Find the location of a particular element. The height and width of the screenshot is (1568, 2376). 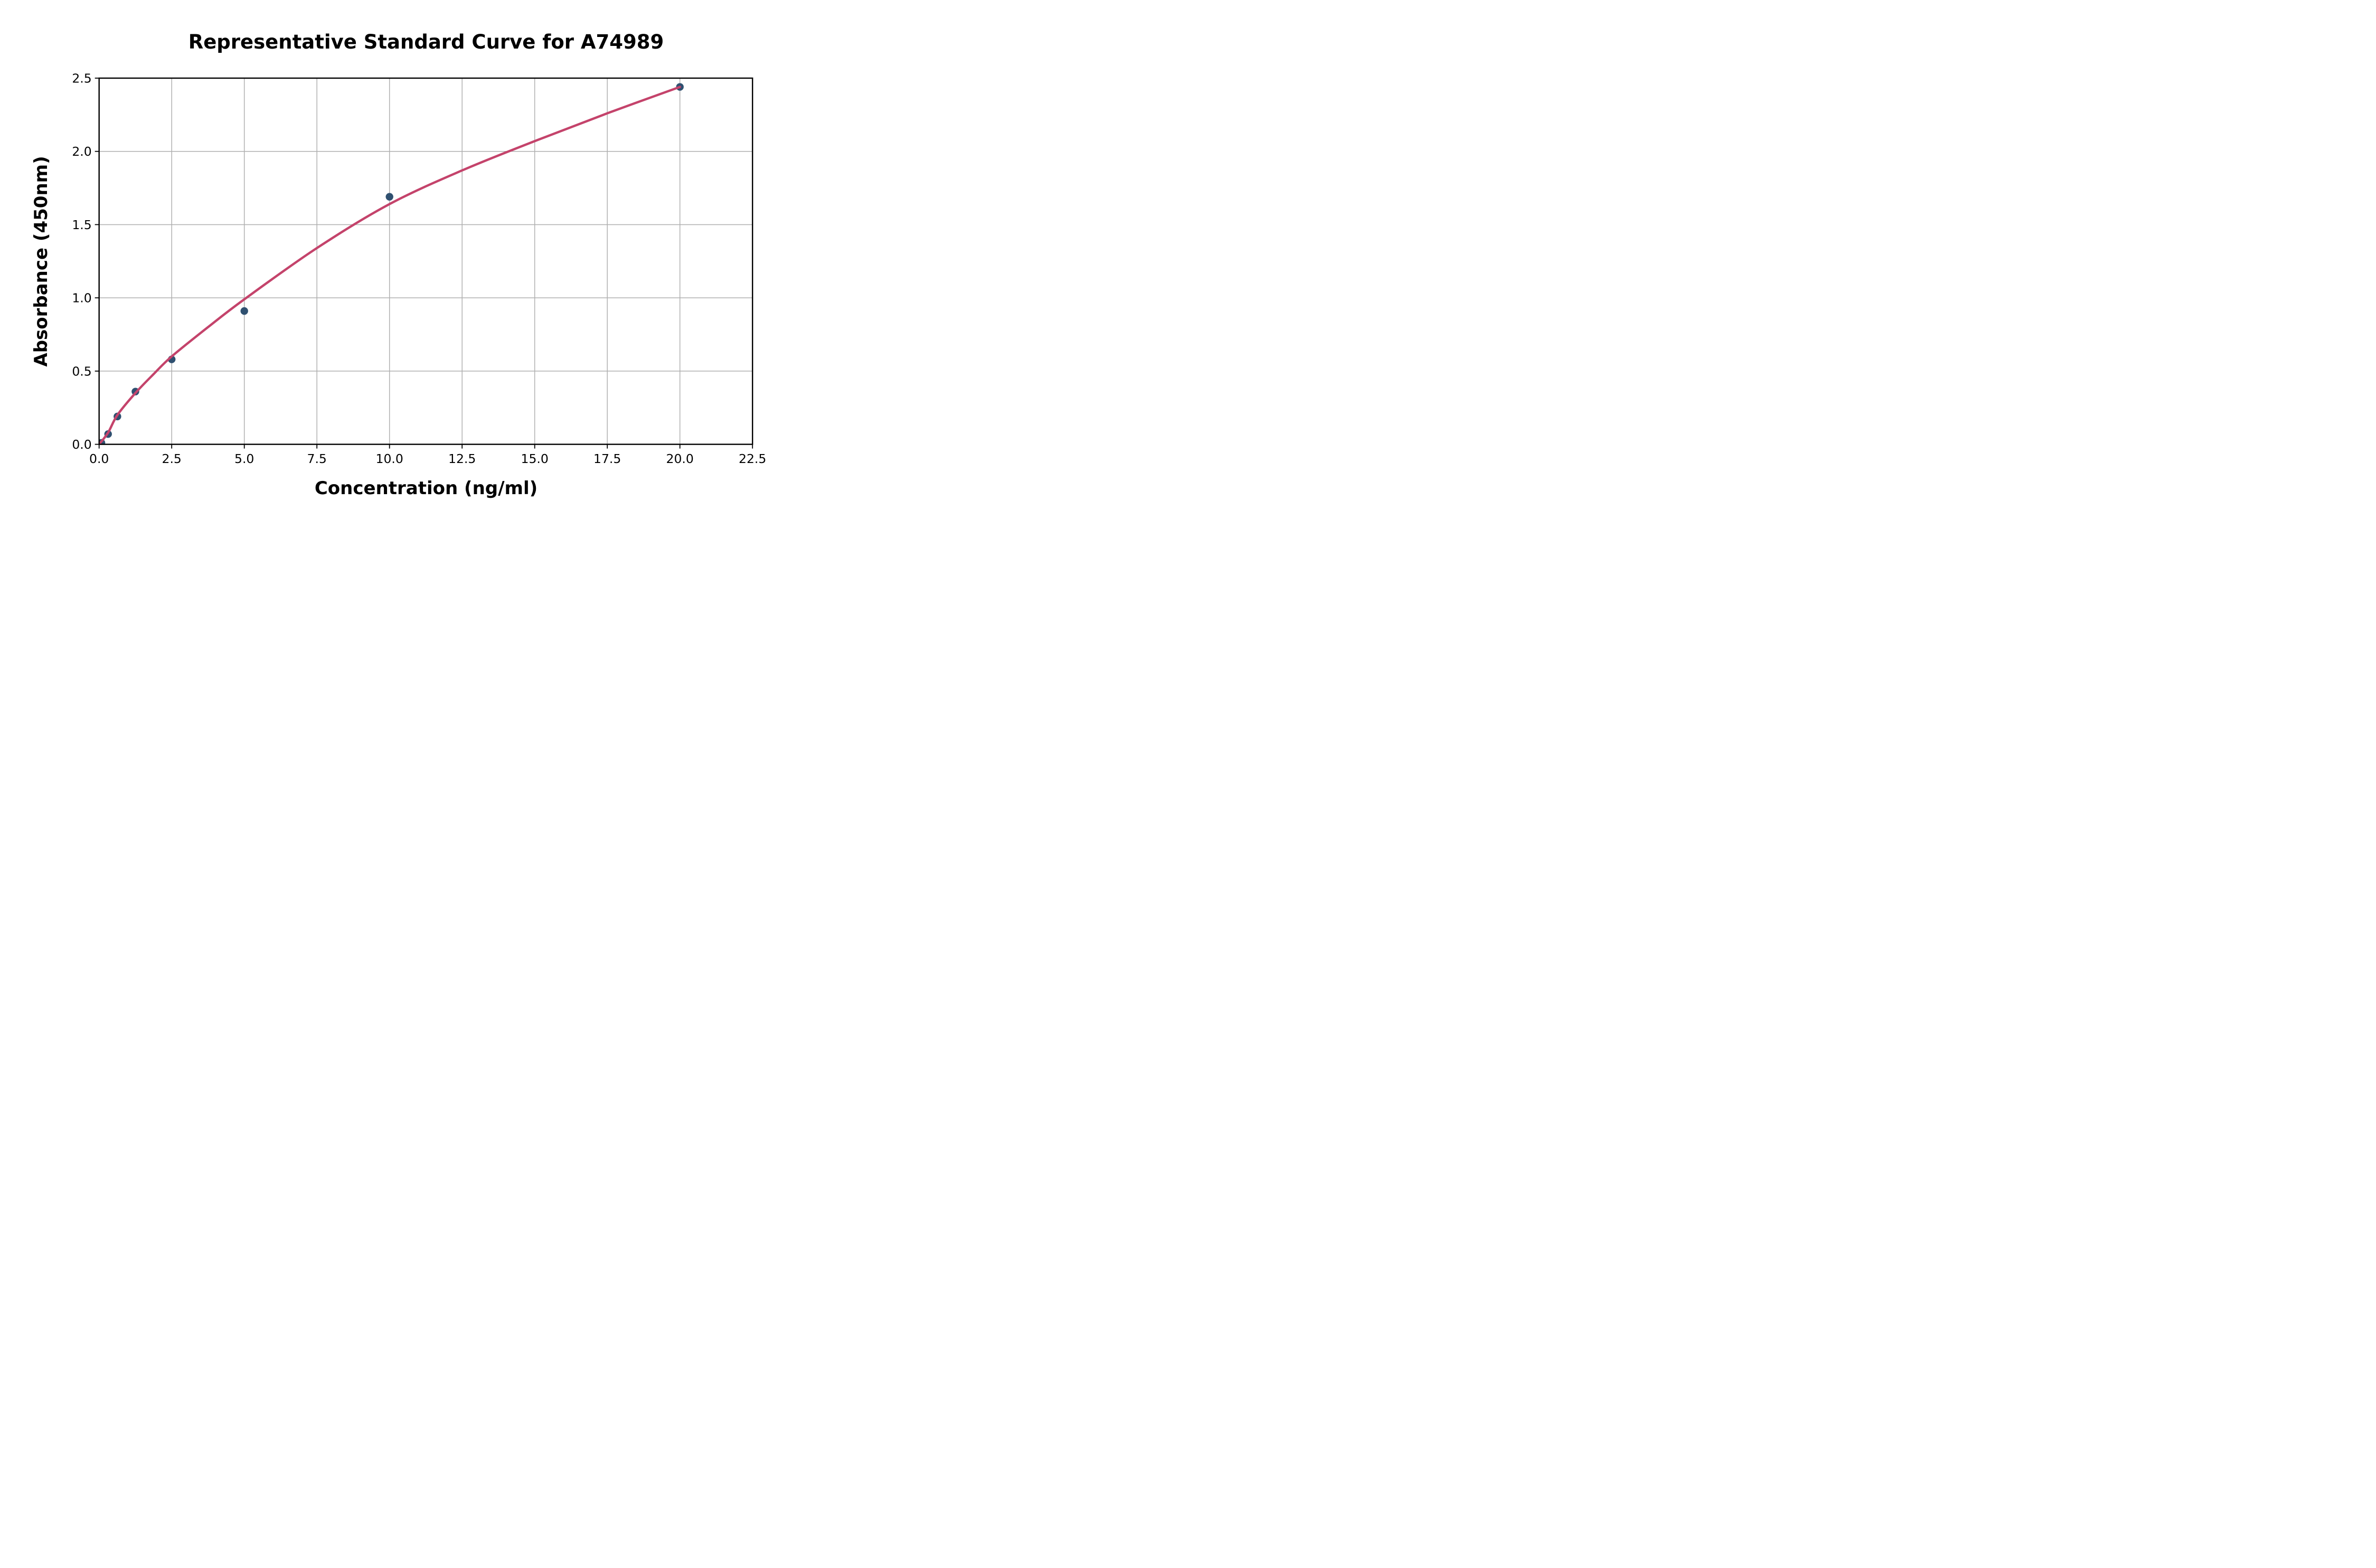

x-tick-label: 12.5 is located at coordinates (462, 458).